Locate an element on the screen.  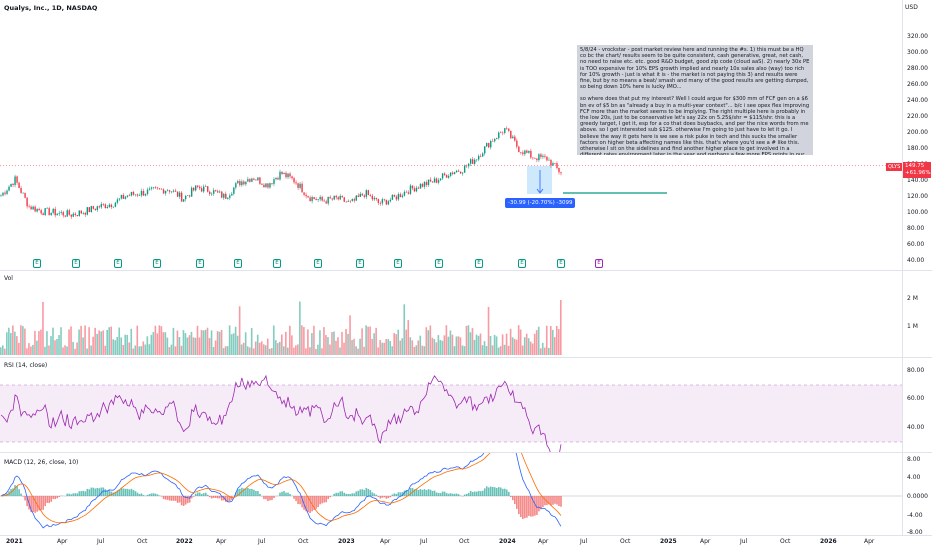
symbol-title: Qualys, Inc., 1D, NASDAQ is located at coordinates (51, 8).